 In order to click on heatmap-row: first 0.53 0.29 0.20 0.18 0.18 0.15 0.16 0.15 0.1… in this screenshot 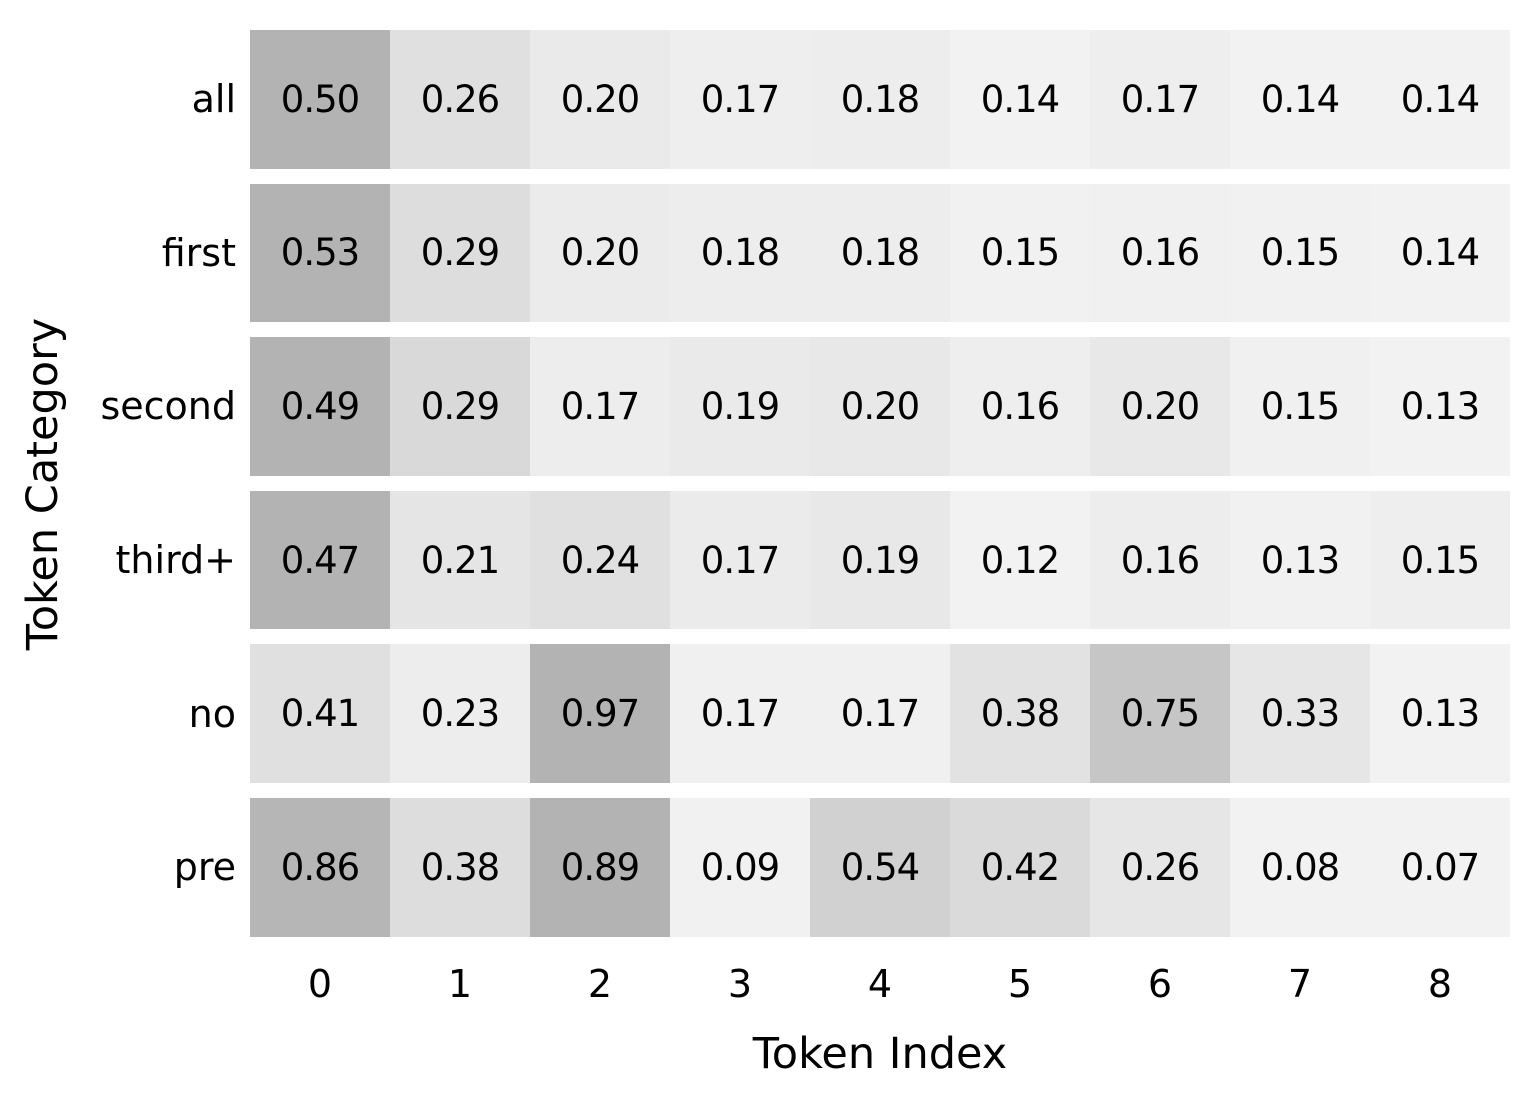, I will do `click(836, 253)`.